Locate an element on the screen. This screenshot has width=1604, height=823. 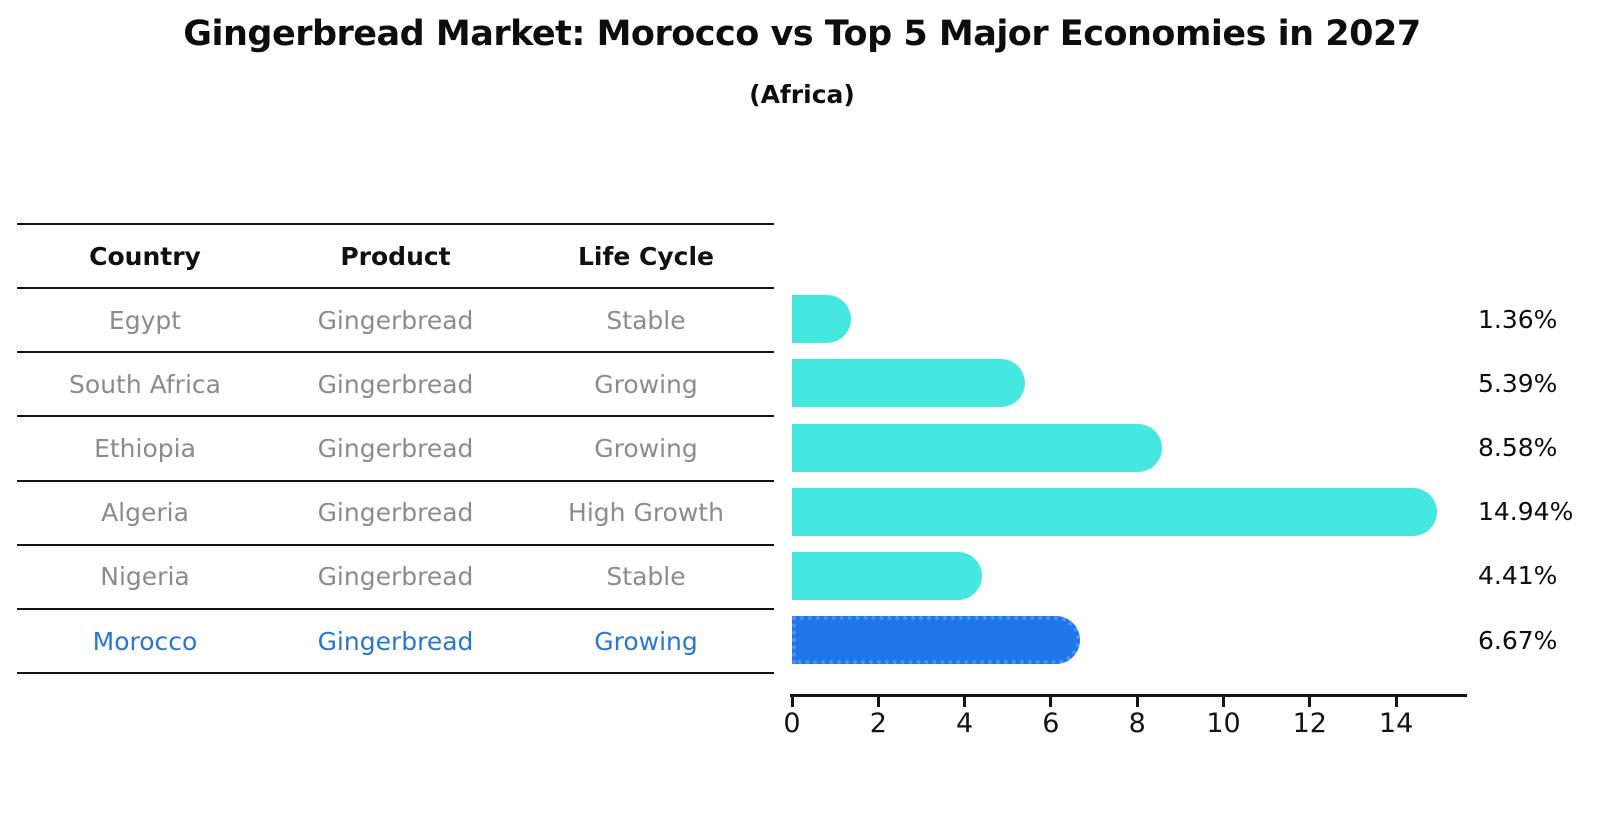
table-row: South Africa Gingerbread Growing is located at coordinates (395, 383).